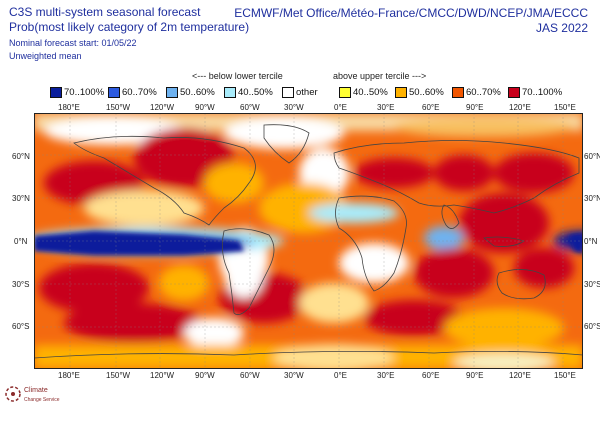  I want to click on title-line-1: C3S multi-system seasonal forecast, so click(105, 12).